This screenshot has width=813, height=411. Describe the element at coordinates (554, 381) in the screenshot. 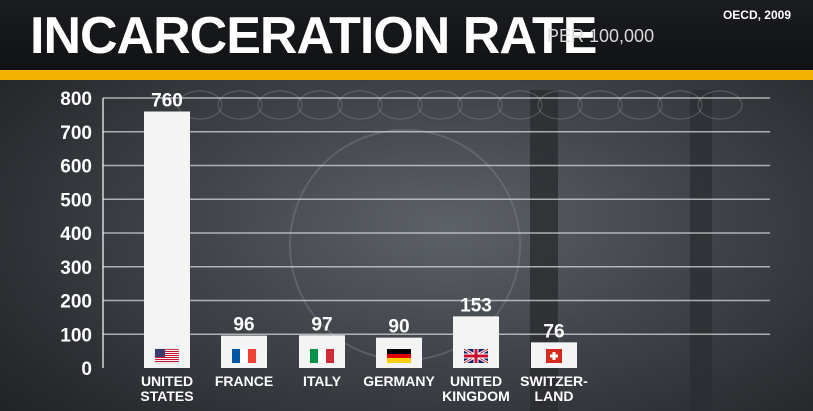

I see `x-category-label: SWITZER-` at that location.